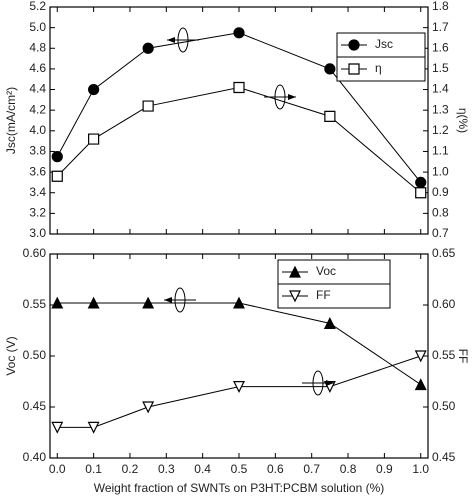 The image size is (474, 499). Describe the element at coordinates (37, 89) in the screenshot. I see `y-tick-label: 4.4` at that location.